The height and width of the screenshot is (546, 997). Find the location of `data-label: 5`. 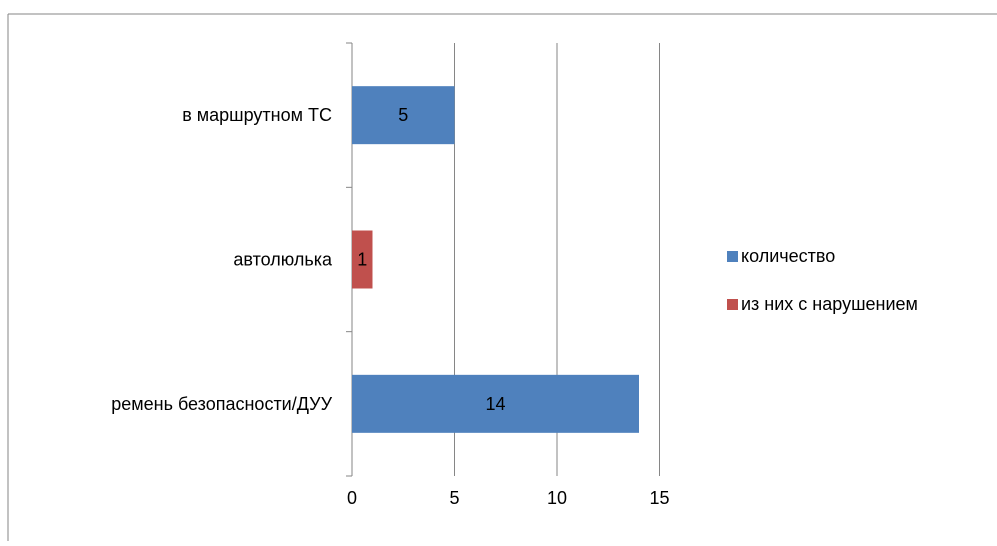

data-label: 5 is located at coordinates (403, 115).